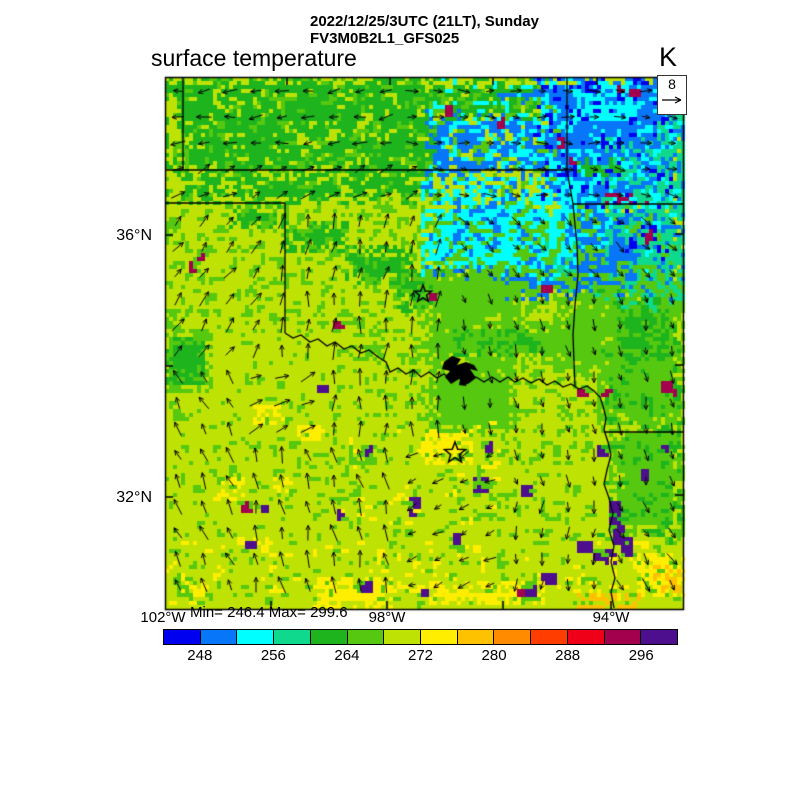 The height and width of the screenshot is (800, 800). Describe the element at coordinates (163, 617) in the screenshot. I see `lon-label-102w: 102°W` at that location.